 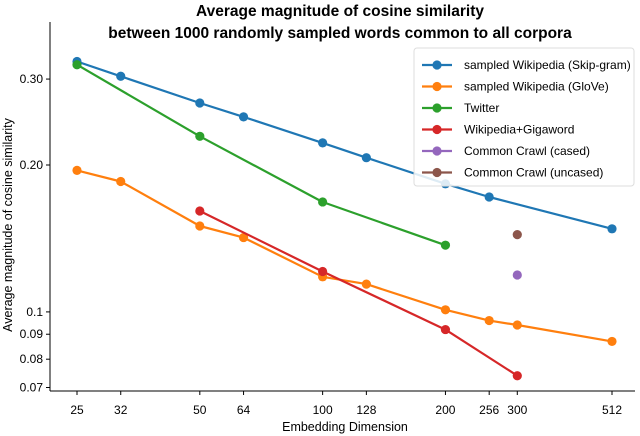 What do you see at coordinates (460, 108) in the screenshot?
I see `legend-item: Twitter` at bounding box center [460, 108].